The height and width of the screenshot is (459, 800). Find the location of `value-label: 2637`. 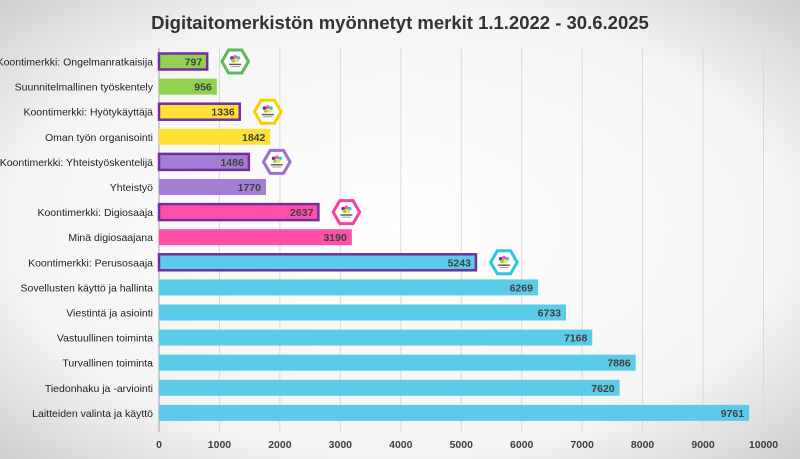

value-label: 2637 is located at coordinates (302, 213).